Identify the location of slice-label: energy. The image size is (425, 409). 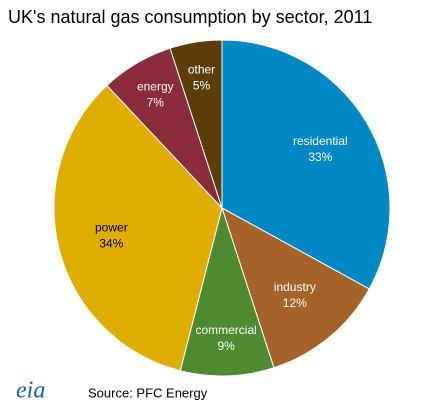
(155, 86).